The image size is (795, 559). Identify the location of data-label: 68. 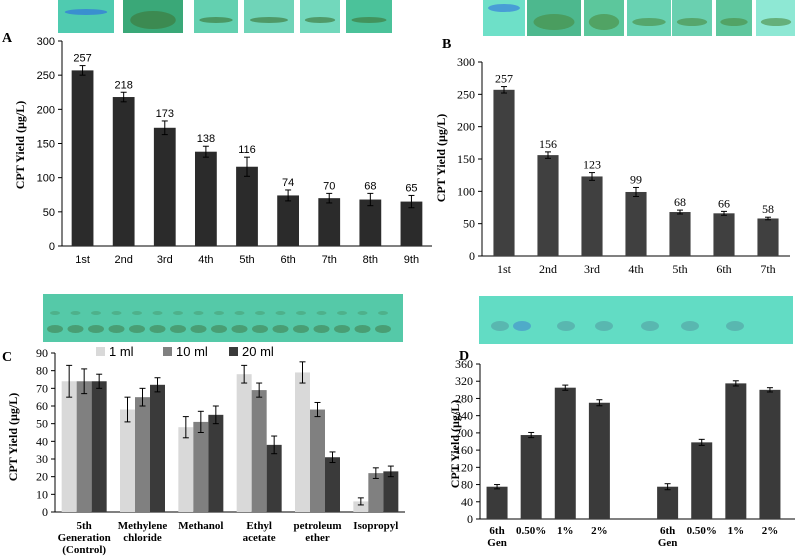
(680, 202).